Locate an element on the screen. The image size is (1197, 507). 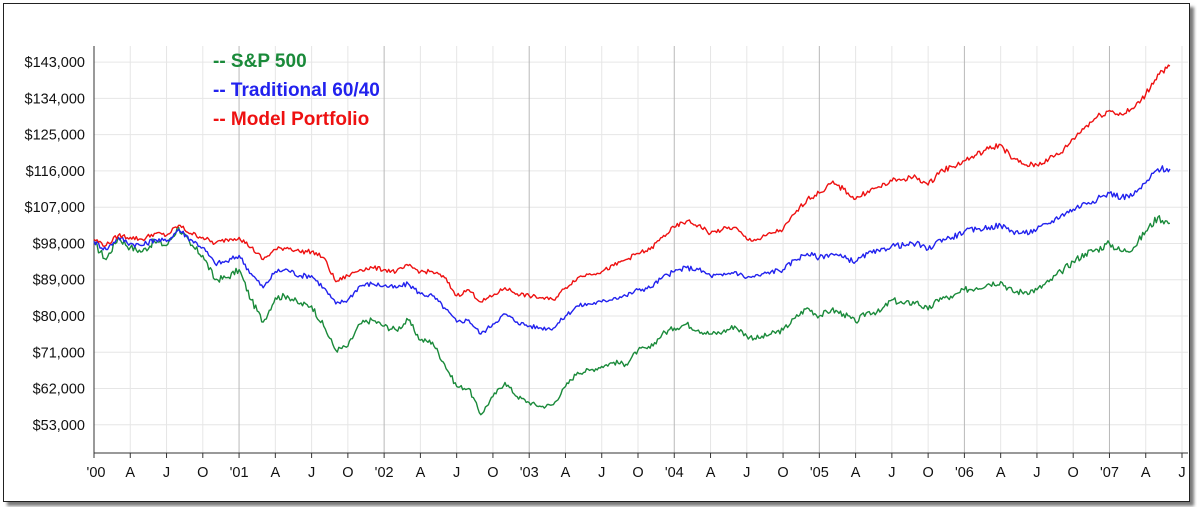
x-tick-label: '00 is located at coordinates (96, 473).